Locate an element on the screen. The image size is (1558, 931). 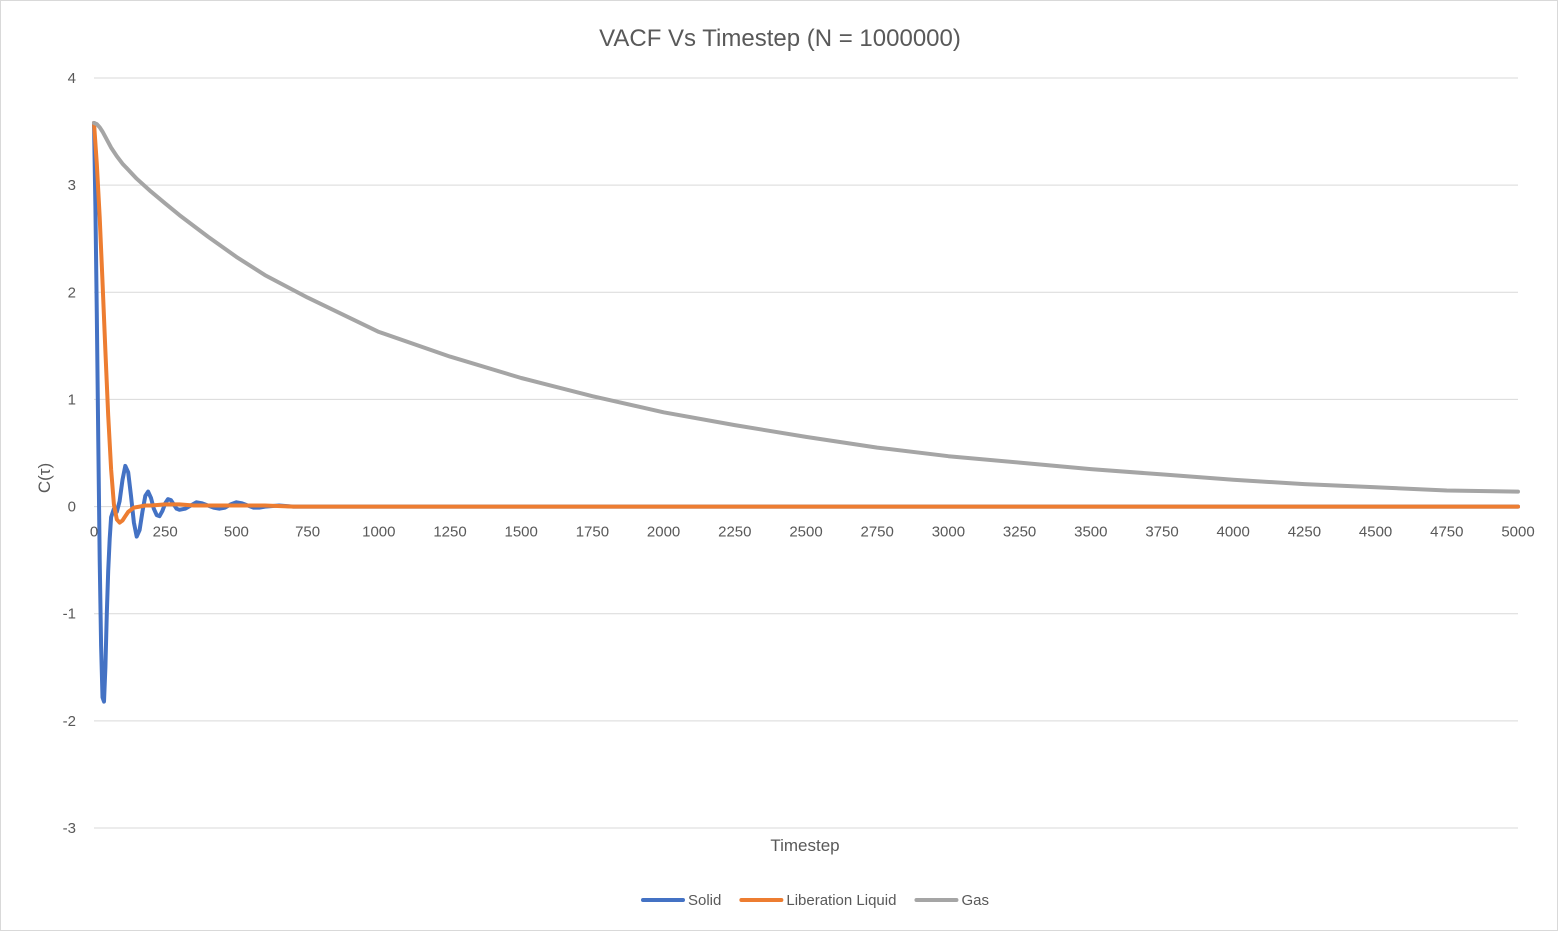
x-tick-label: 0 is located at coordinates (94, 532).